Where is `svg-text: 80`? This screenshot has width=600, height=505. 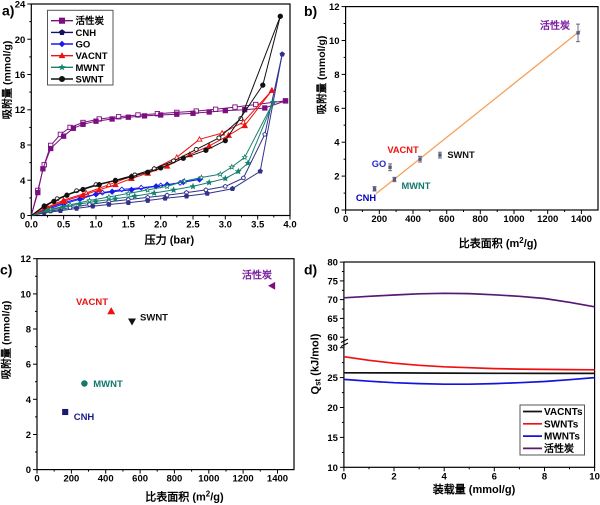
svg-text: 80 is located at coordinates (332, 263).